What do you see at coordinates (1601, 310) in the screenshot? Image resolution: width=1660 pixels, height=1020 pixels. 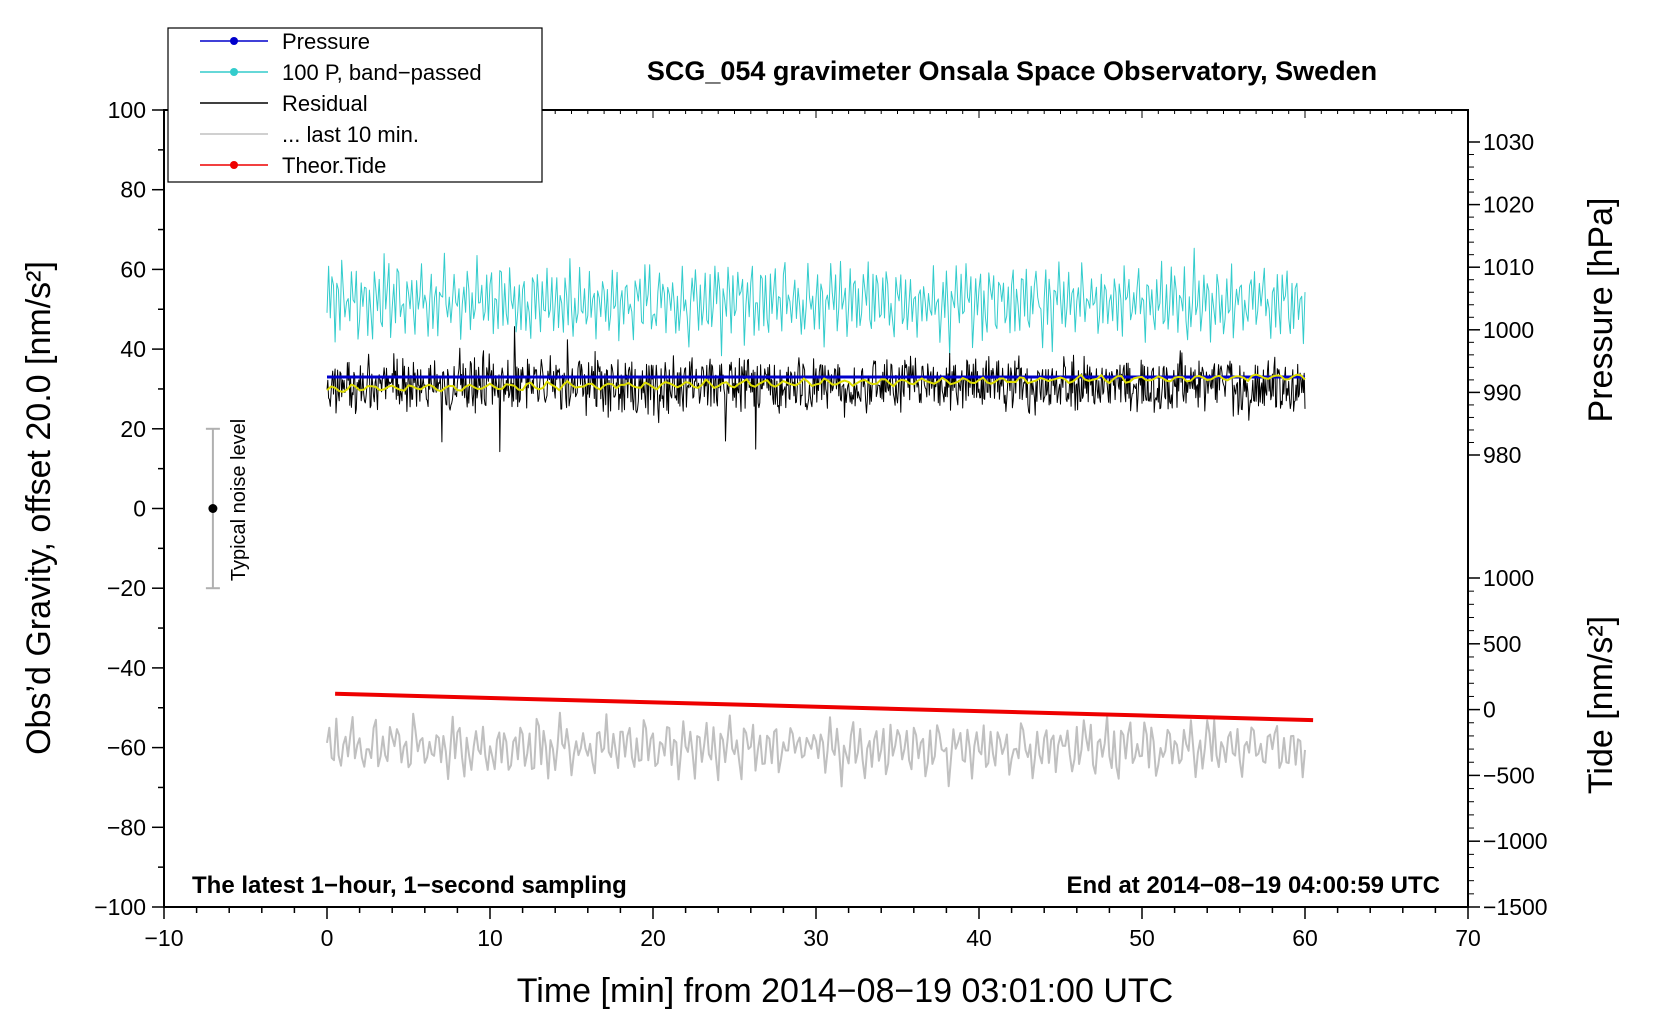 I see `pressure-axis-title: Pressure [hPa]` at bounding box center [1601, 310].